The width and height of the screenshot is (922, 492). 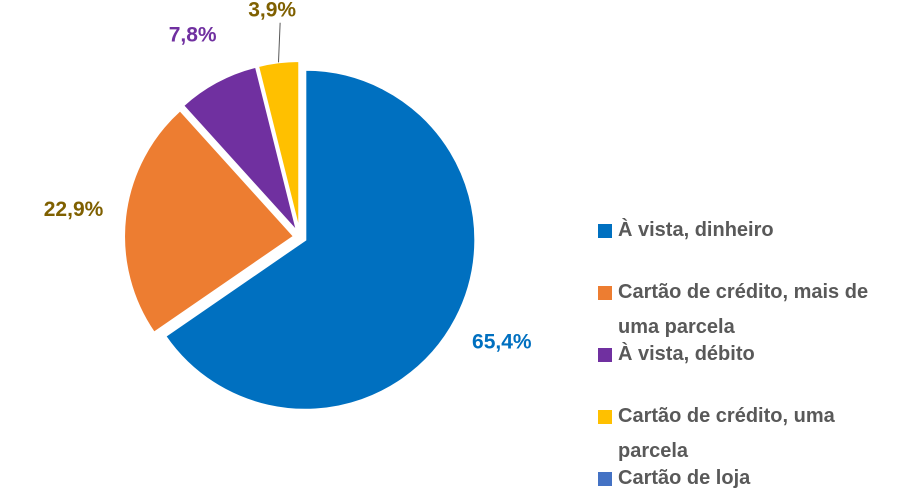 I want to click on data-label: 22,9%, so click(x=74, y=209).